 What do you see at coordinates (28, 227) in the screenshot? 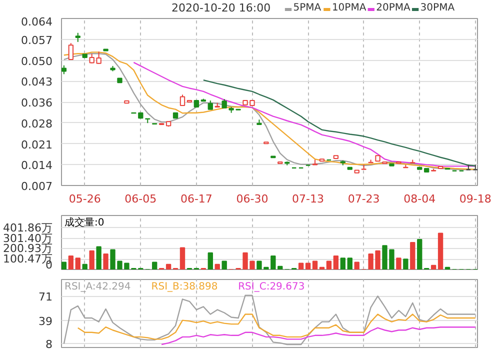
I see `y-tick-label: 401.86万` at bounding box center [28, 227].